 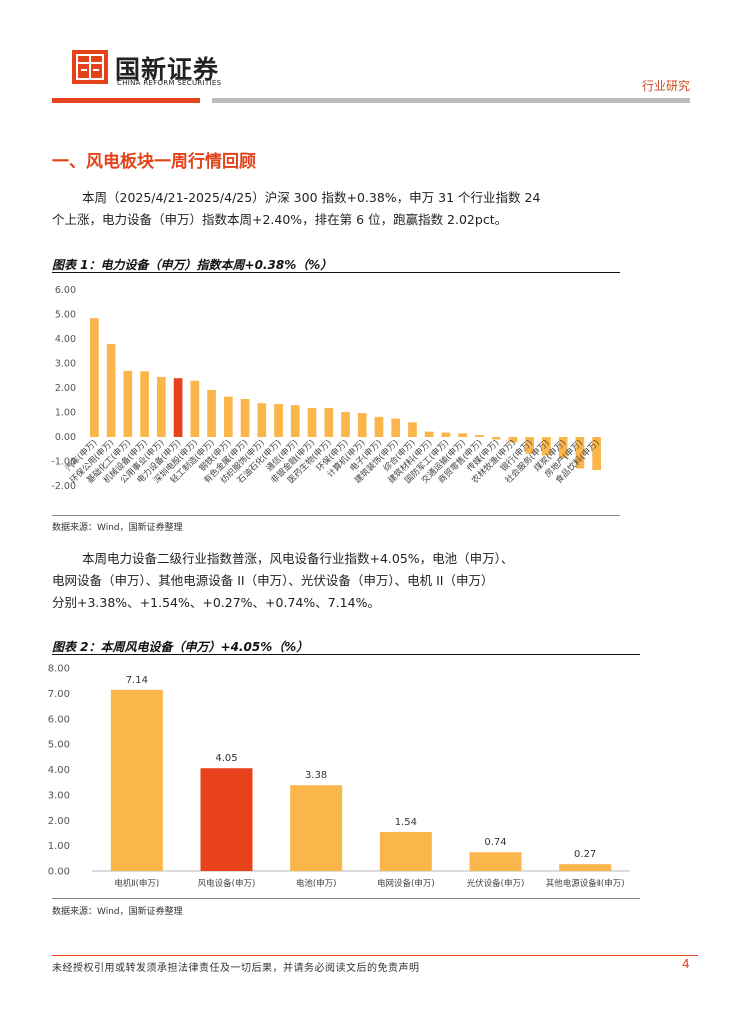 What do you see at coordinates (136, 883) in the screenshot?
I see `x-tick-label: 电机Ⅱ(申万)` at bounding box center [136, 883].